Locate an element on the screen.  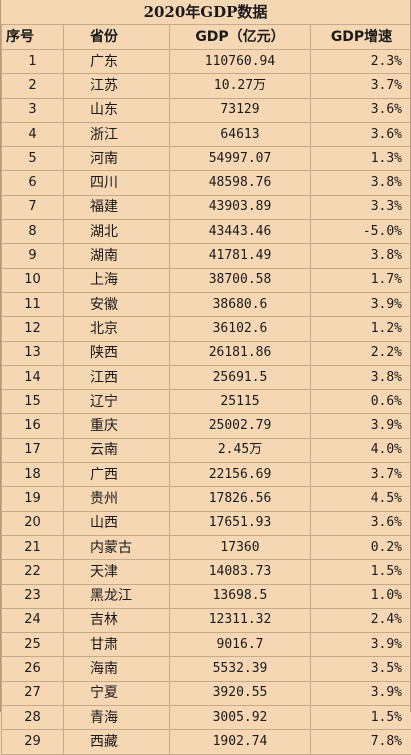
growth-cell: 2.2% is located at coordinates (361, 353).